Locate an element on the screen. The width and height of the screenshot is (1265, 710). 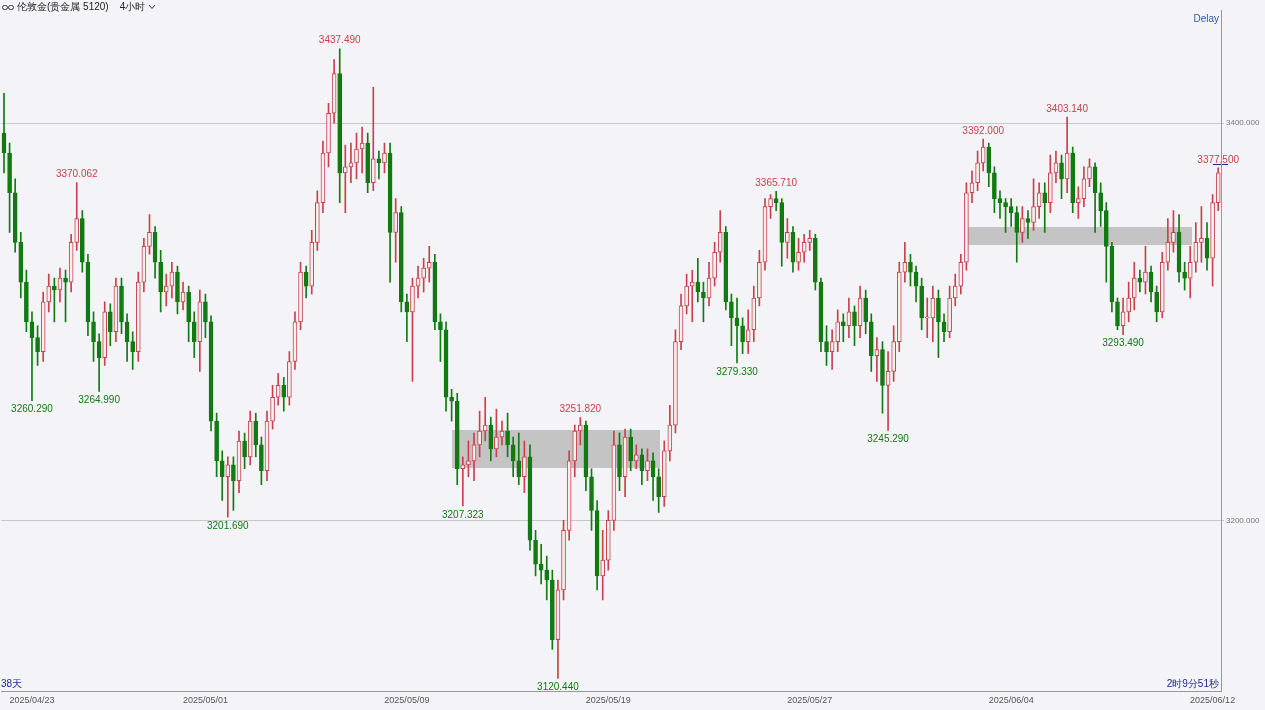
y-tick-label: 3400.000 is located at coordinates (1243, 123).